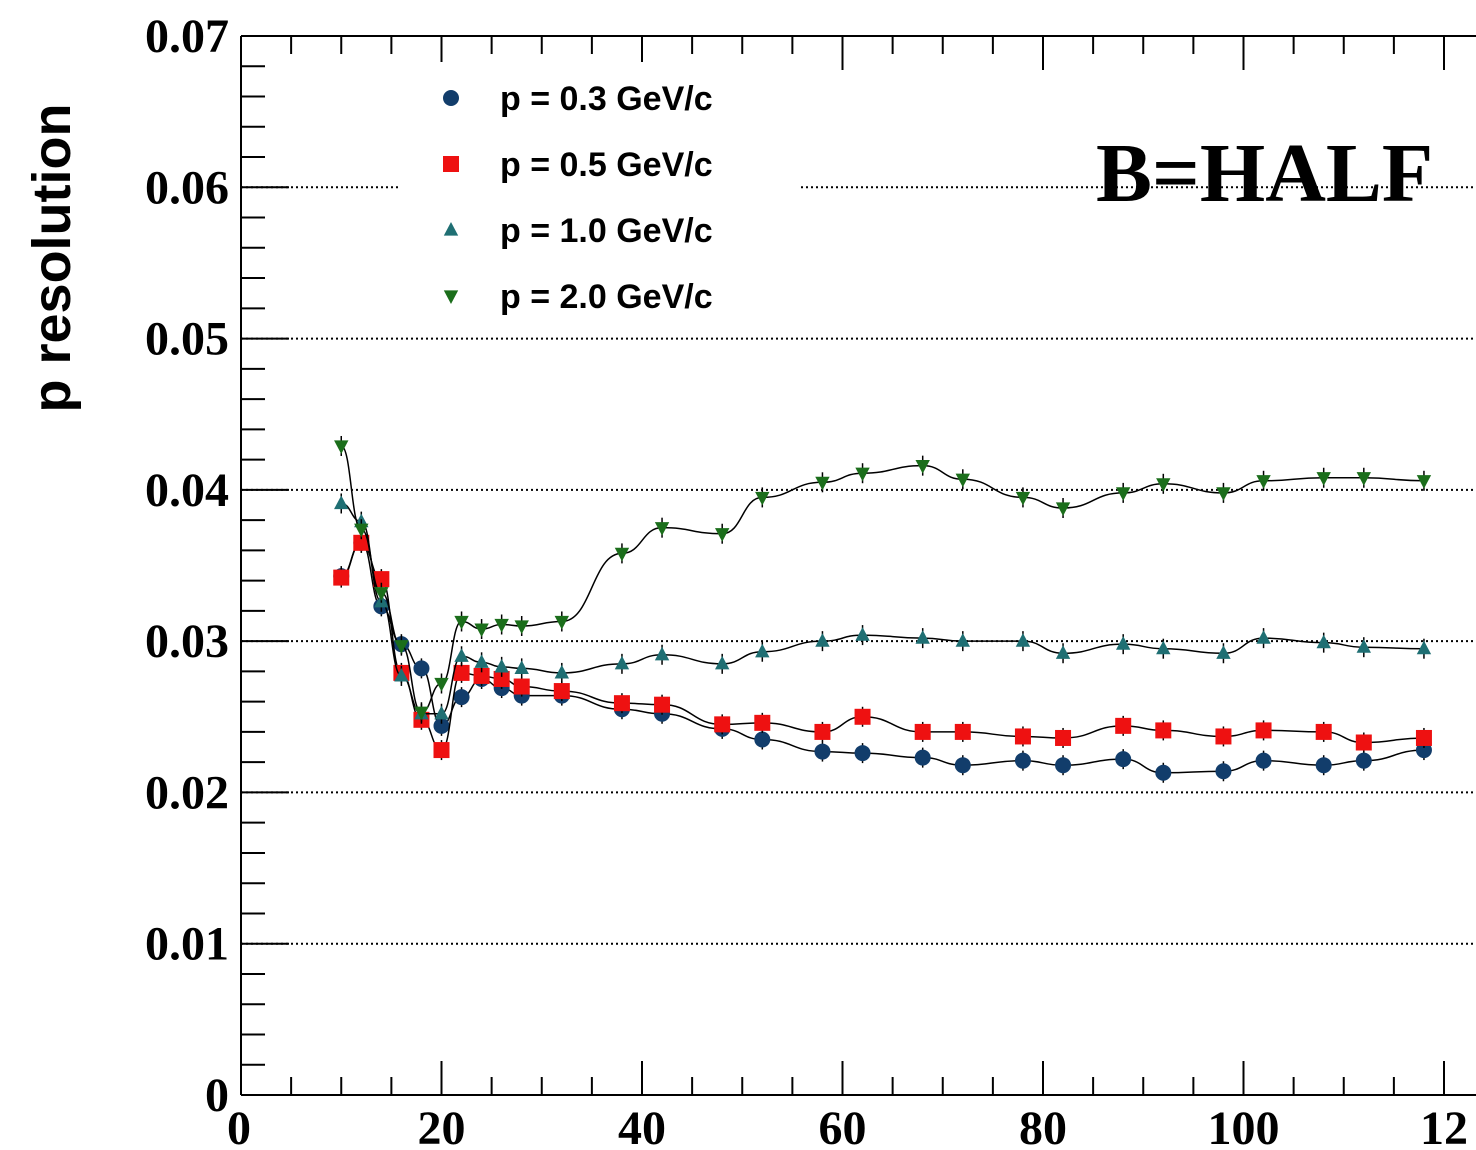 The image size is (1476, 1150). Describe the element at coordinates (843, 1126) in the screenshot. I see `x-tick-label: 60` at that location.